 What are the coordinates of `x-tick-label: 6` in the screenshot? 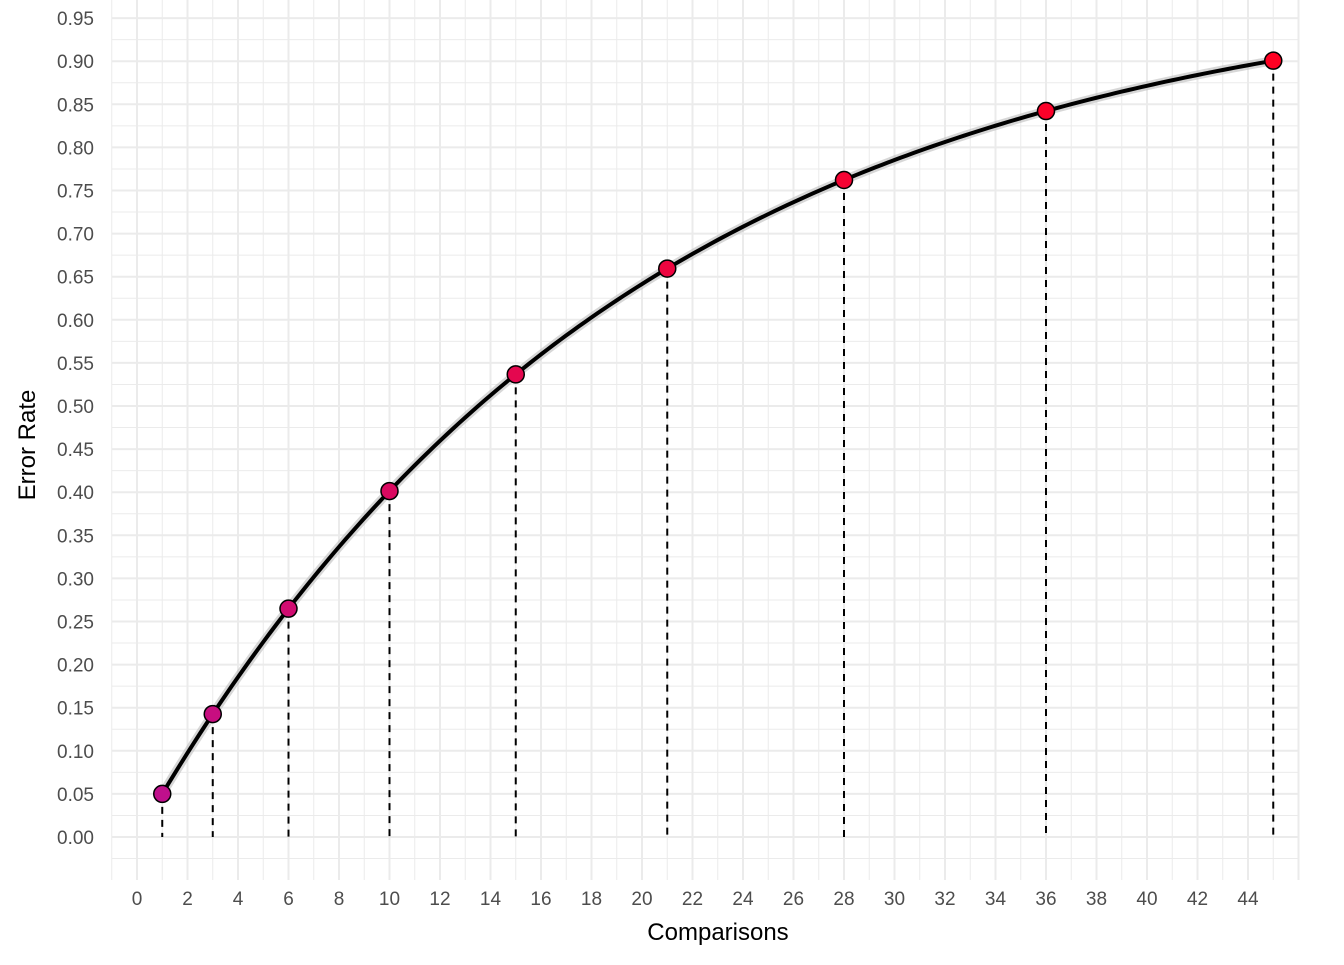 It's located at (288, 899).